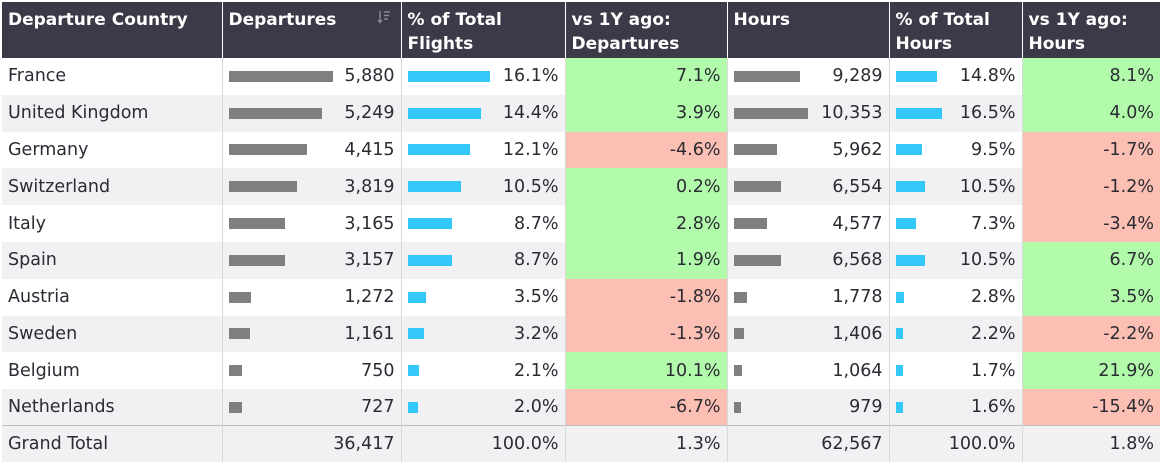 This screenshot has height=470, width=1162. Describe the element at coordinates (956, 30) in the screenshot. I see `header-pct-total-hours: % of Total Hours` at that location.